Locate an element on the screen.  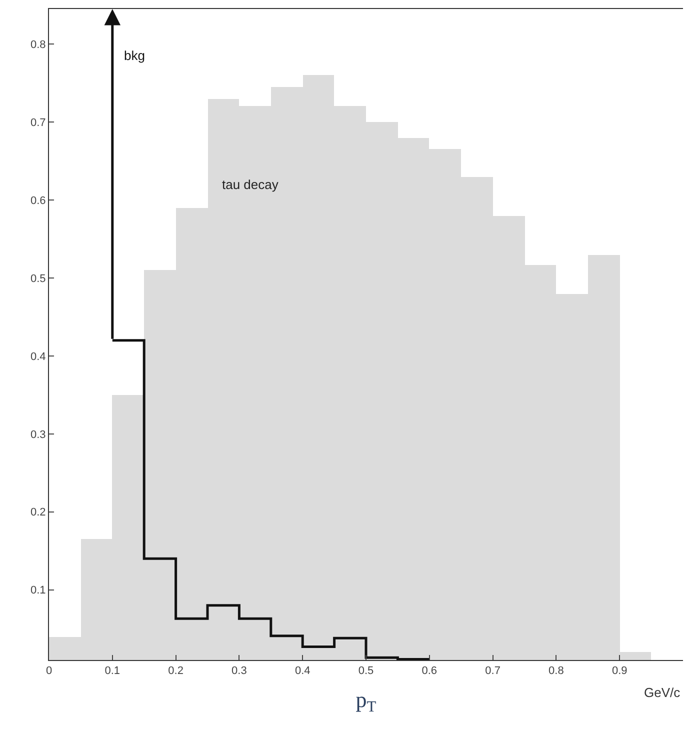
text: GeV/c is located at coordinates (662, 692).